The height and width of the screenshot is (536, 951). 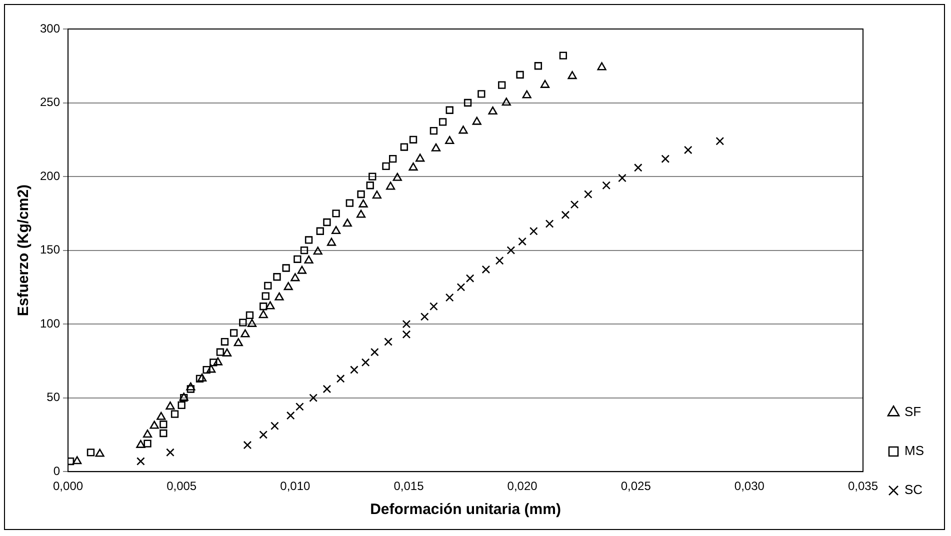 What do you see at coordinates (465, 509) in the screenshot?
I see `x-axis-title: Deformación unitaria (mm)` at bounding box center [465, 509].